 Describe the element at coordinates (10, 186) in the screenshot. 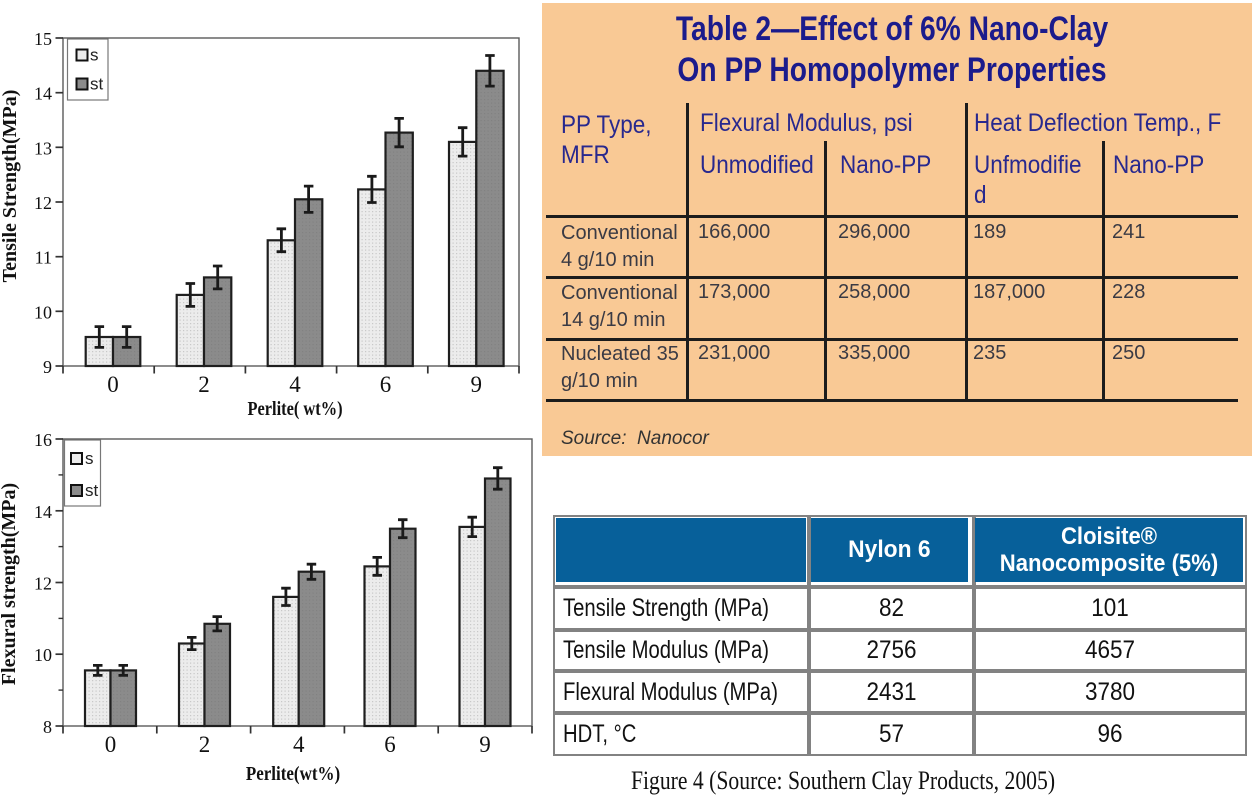

I see `svg-text: Tensile Strength(MPa)` at that location.